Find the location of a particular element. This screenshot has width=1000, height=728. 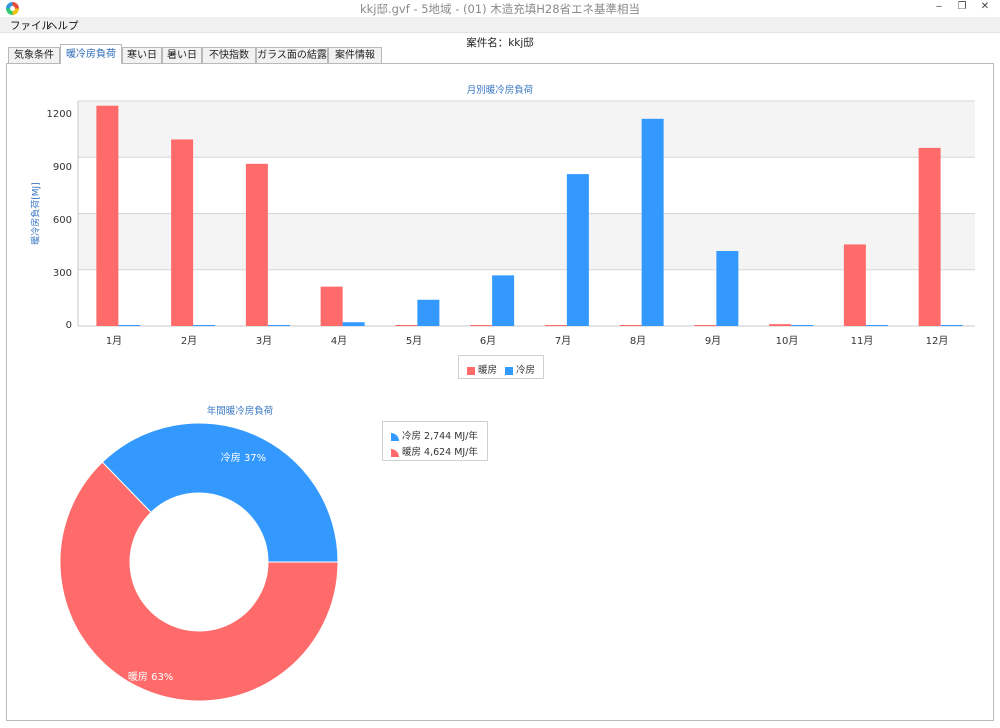

legend-item-heating: 暖房 is located at coordinates (482, 369).